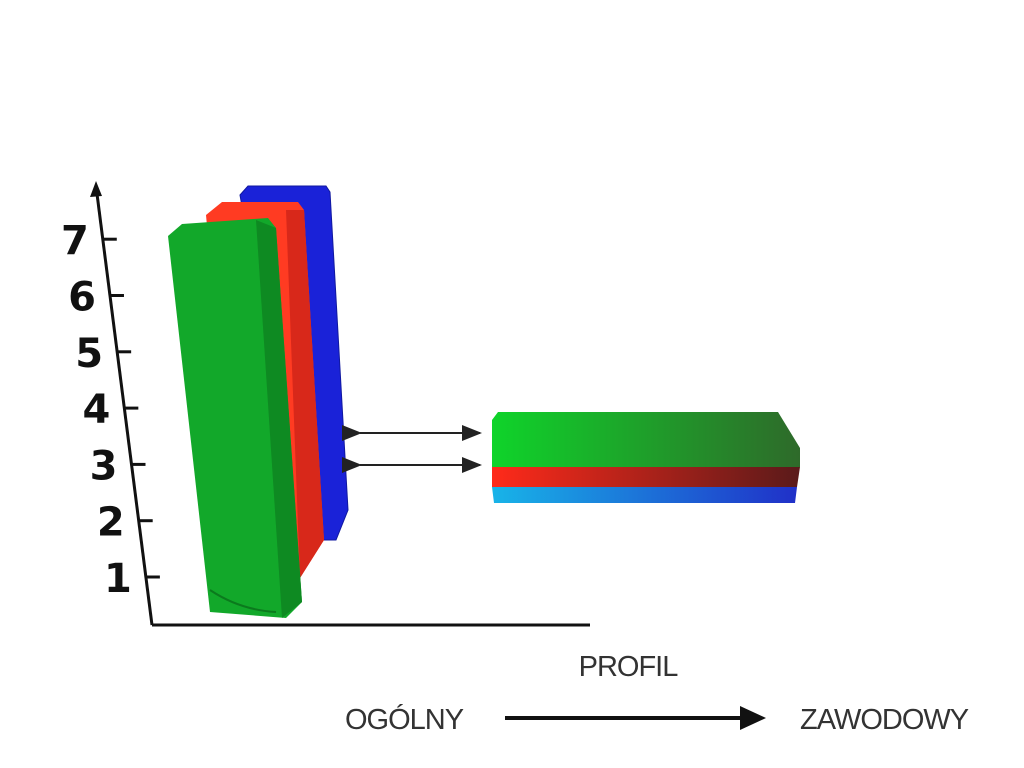 The image size is (1024, 768). Describe the element at coordinates (111, 523) in the screenshot. I see `y-tick-label: 2` at that location.